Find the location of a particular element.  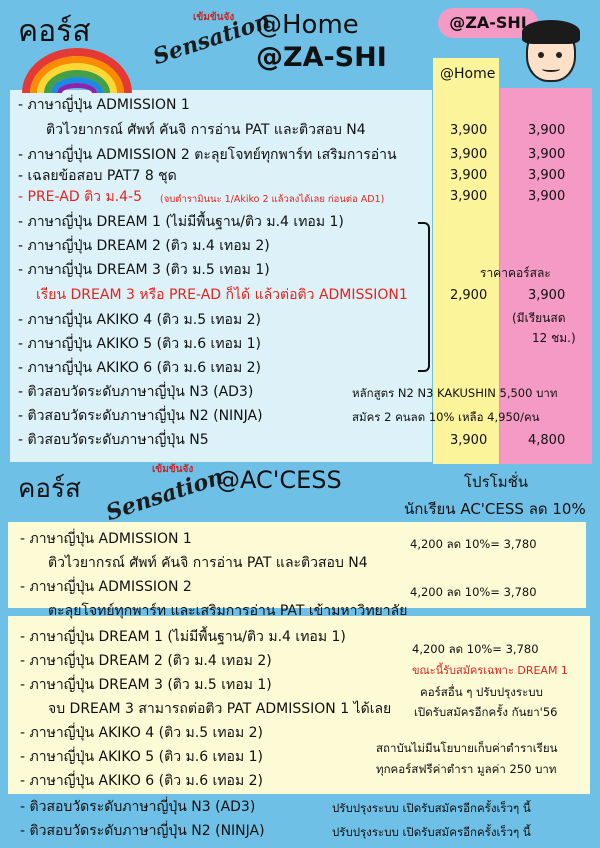

self-study-note: (มีเรียนสด is located at coordinates (539, 318).